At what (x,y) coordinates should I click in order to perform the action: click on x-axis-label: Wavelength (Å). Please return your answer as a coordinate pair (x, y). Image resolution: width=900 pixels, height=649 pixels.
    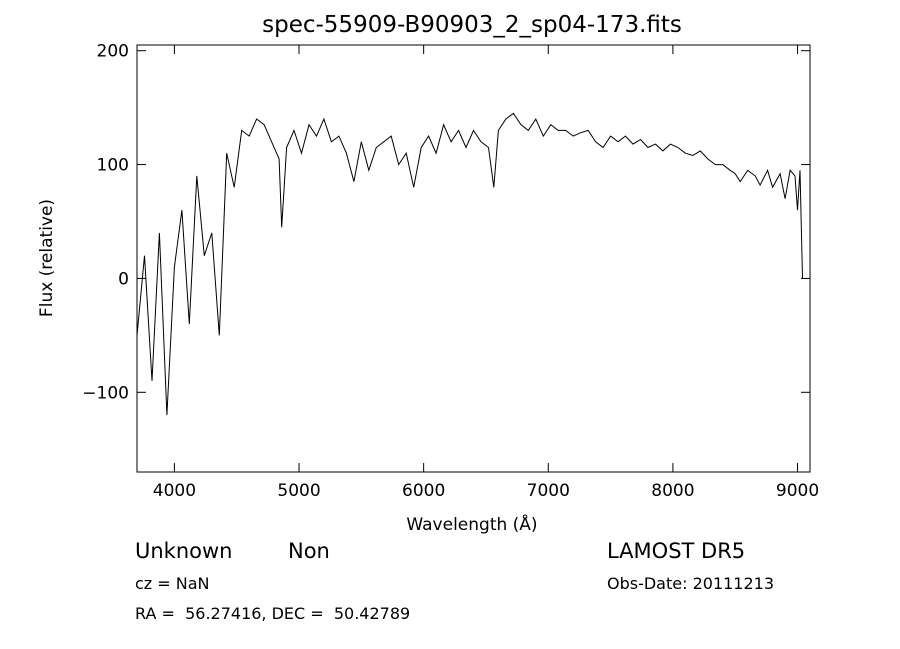
    Looking at the image, I should click on (471, 524).